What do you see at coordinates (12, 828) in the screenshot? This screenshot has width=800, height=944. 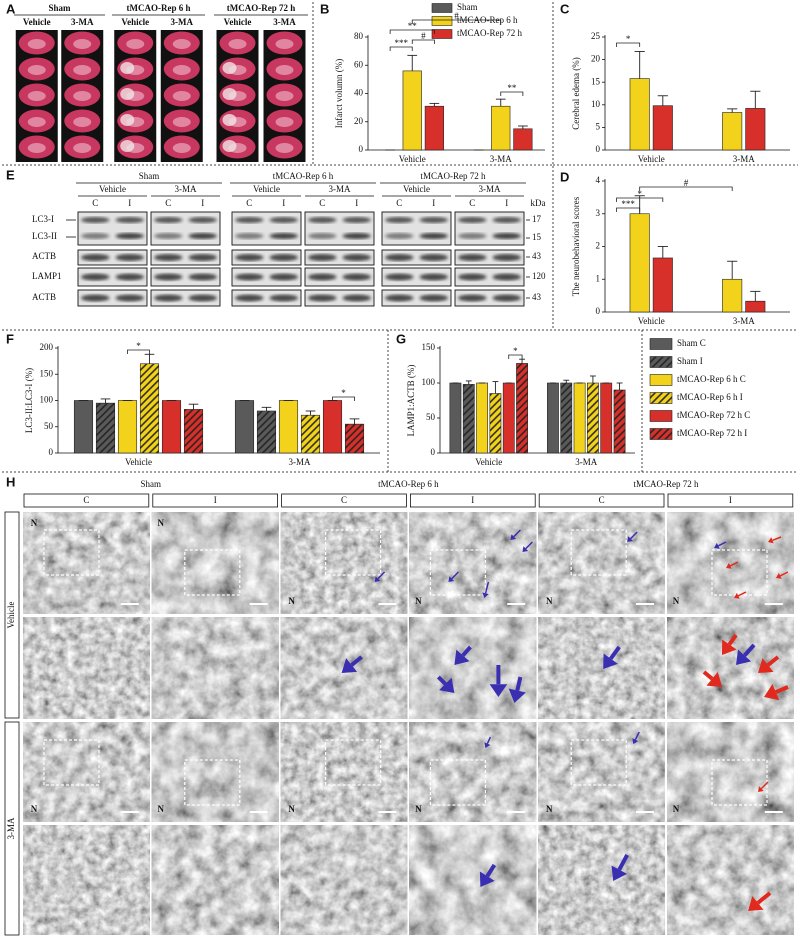 I see `row-box` at bounding box center [12, 828].